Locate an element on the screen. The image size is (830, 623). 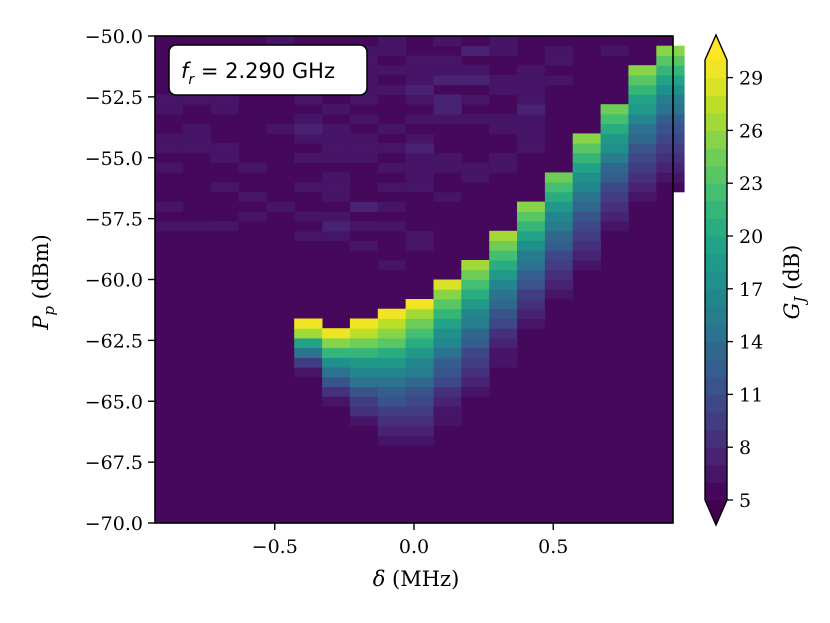
colorbar-tick-label: 26 is located at coordinates (751, 131).